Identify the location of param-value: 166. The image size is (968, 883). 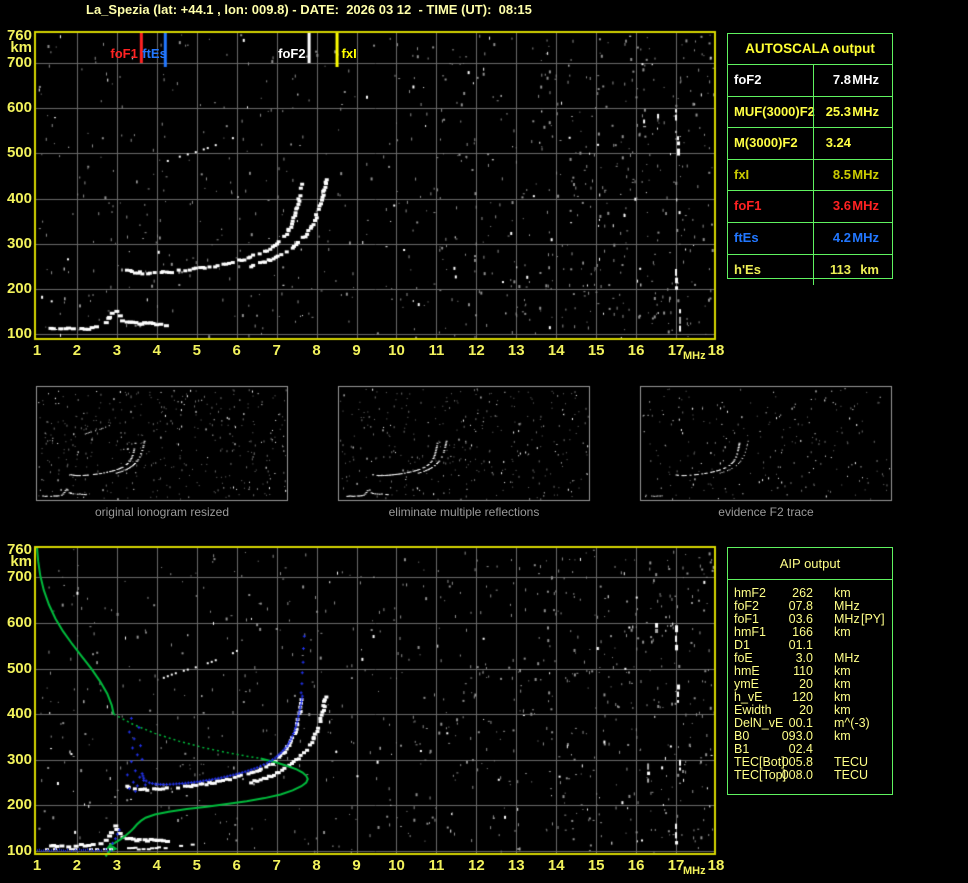
(802, 632).